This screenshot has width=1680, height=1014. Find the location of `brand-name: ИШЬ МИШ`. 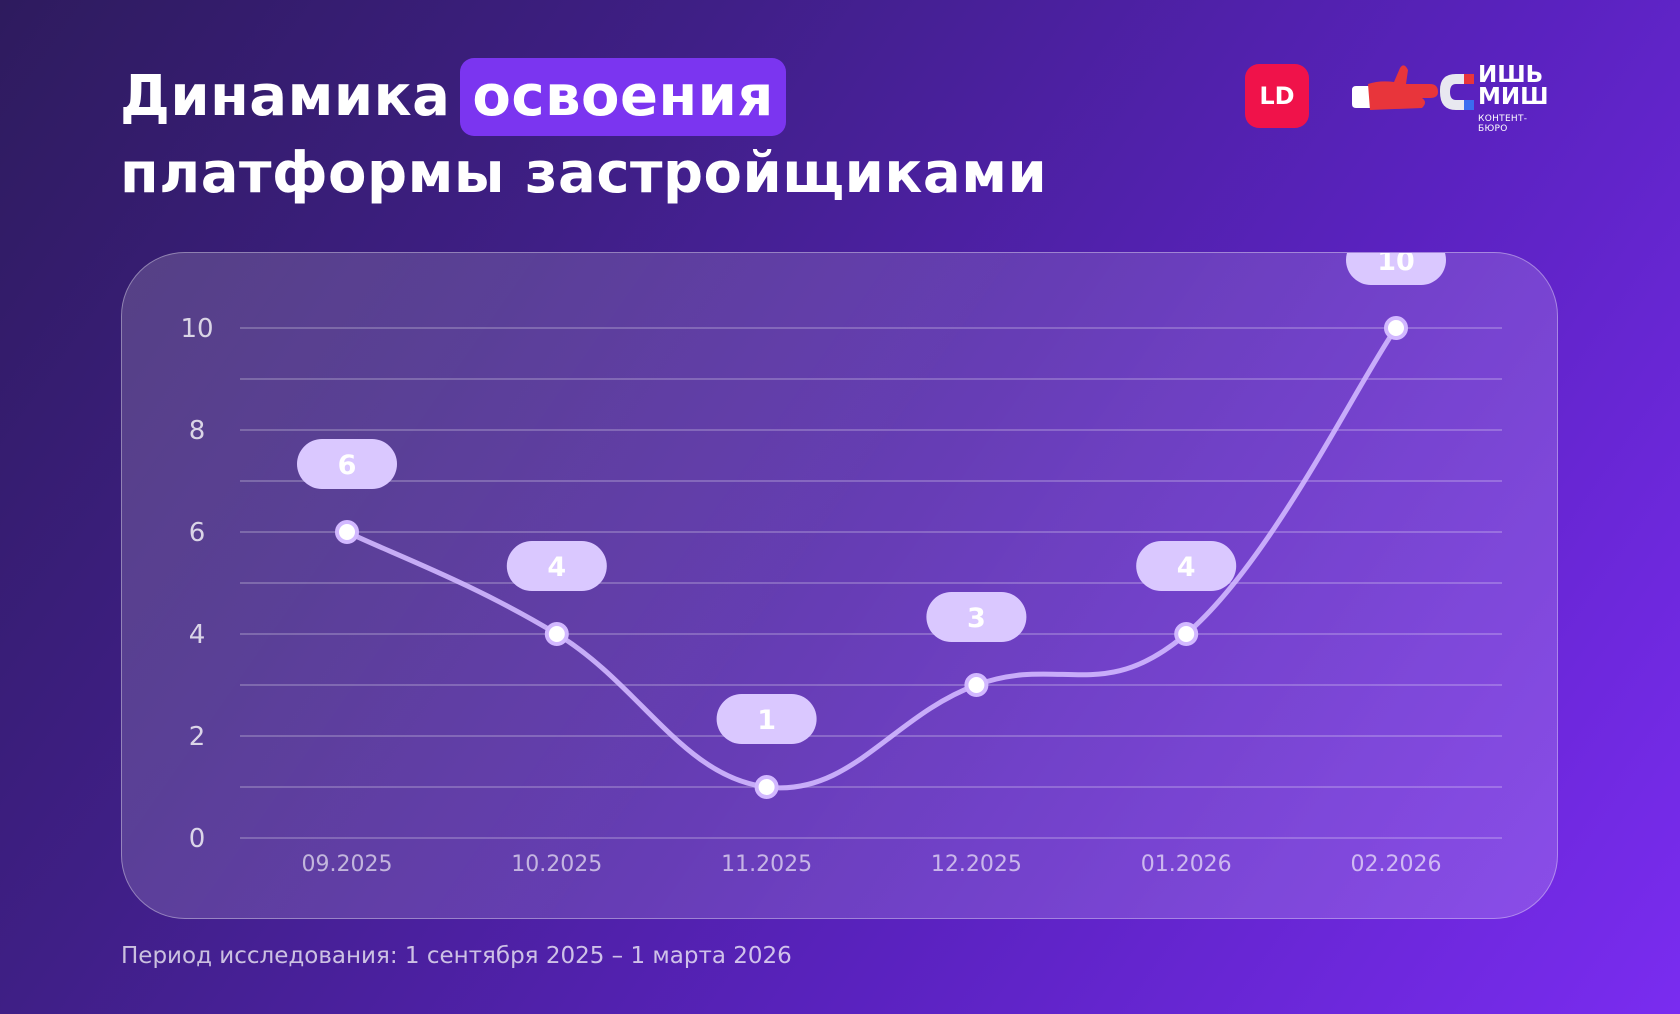

brand-name: ИШЬ МИШ is located at coordinates (1513, 86).